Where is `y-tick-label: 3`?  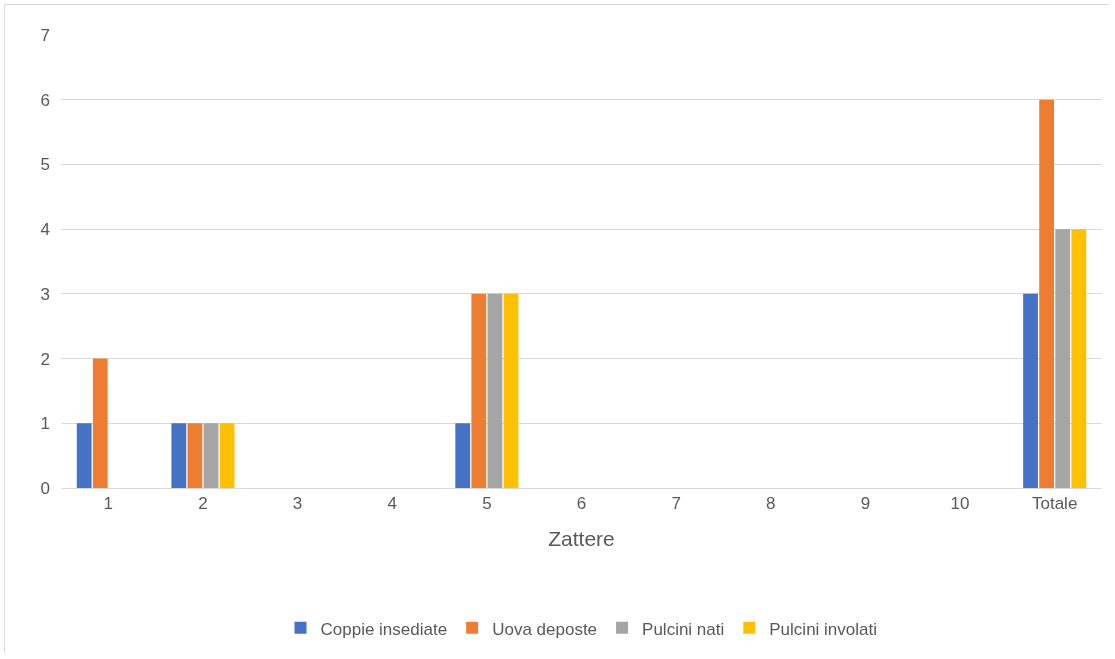
y-tick-label: 3 is located at coordinates (45, 294).